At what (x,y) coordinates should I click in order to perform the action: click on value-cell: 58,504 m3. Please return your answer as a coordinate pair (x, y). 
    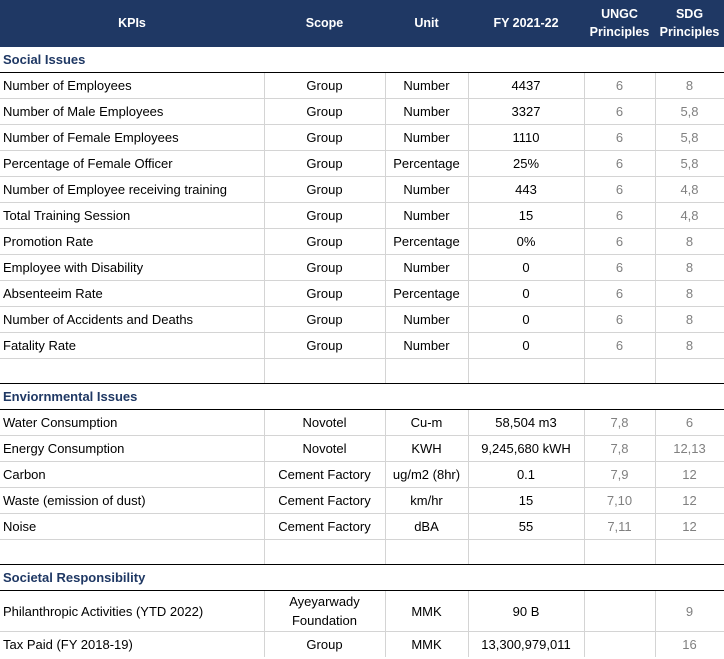
    Looking at the image, I should click on (526, 422).